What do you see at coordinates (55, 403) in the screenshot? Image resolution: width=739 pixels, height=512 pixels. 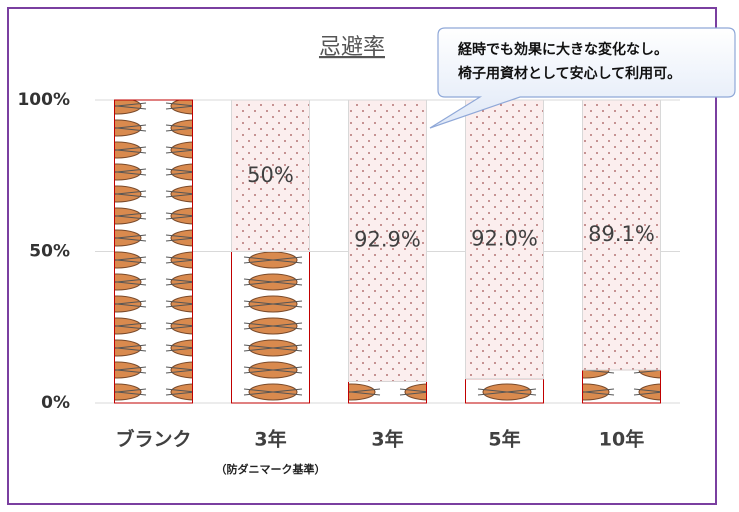 I see `y-tick-label: 0%` at bounding box center [55, 403].